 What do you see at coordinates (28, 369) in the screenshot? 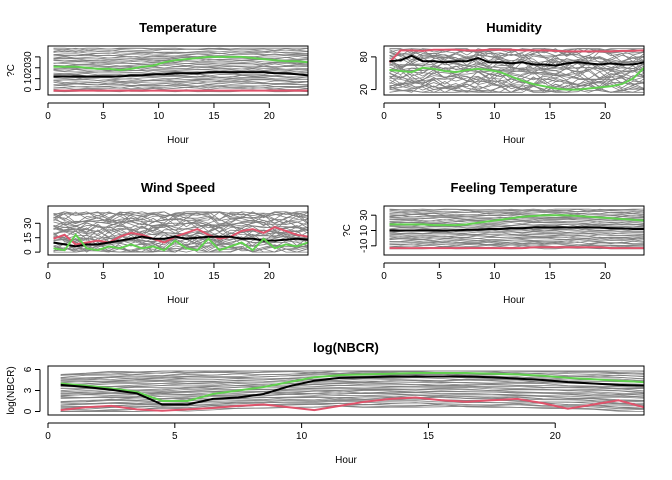
I see `y-tick-label: 6` at bounding box center [28, 369].